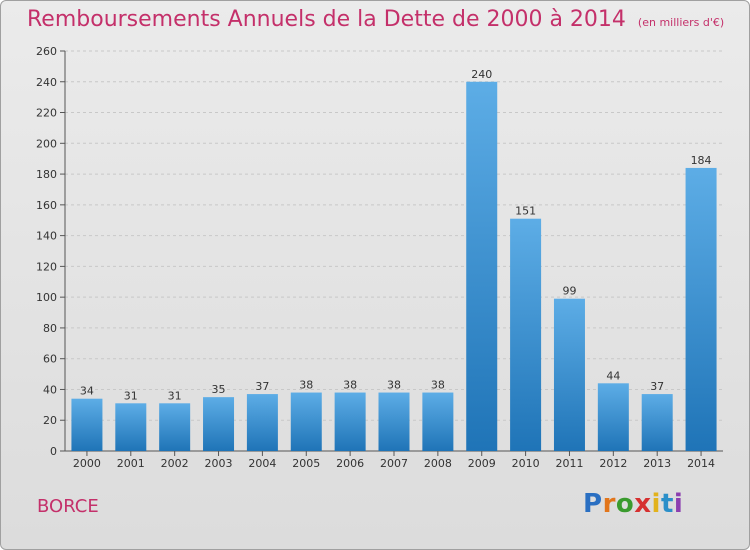  Describe the element at coordinates (46, 51) in the screenshot. I see `y-tick-label: 260` at that location.